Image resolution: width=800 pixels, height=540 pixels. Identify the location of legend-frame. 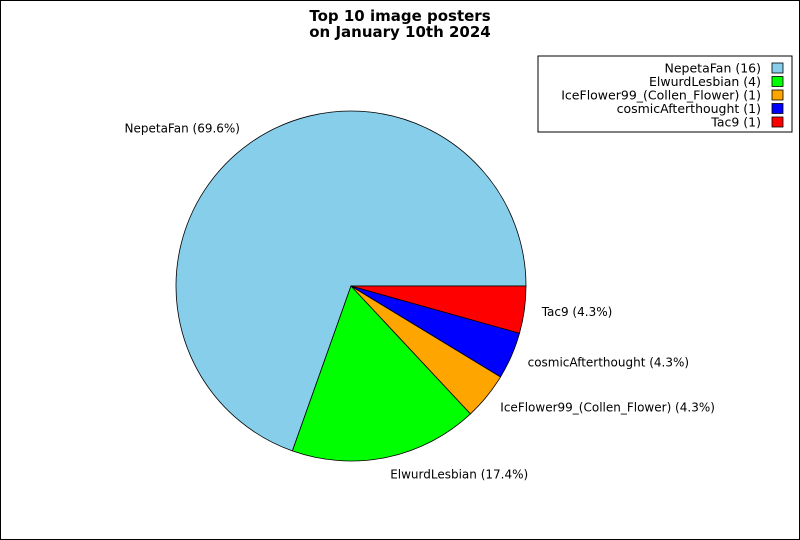
(665, 94).